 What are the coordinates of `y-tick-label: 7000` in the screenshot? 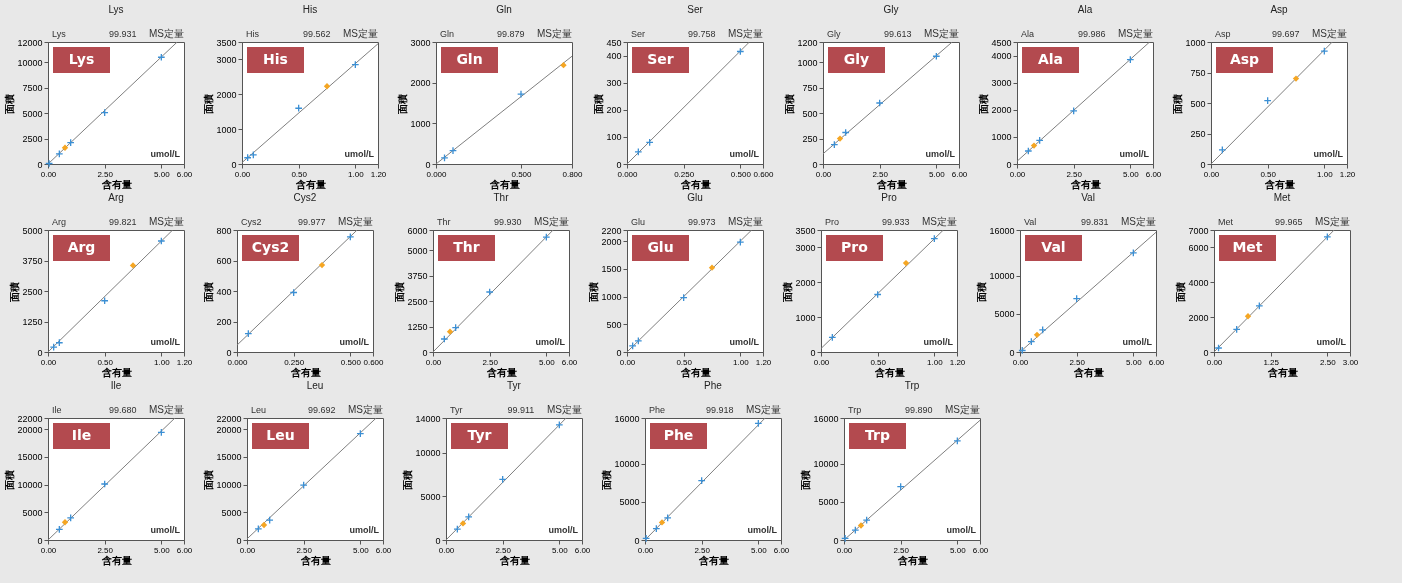 It's located at (1198, 230).